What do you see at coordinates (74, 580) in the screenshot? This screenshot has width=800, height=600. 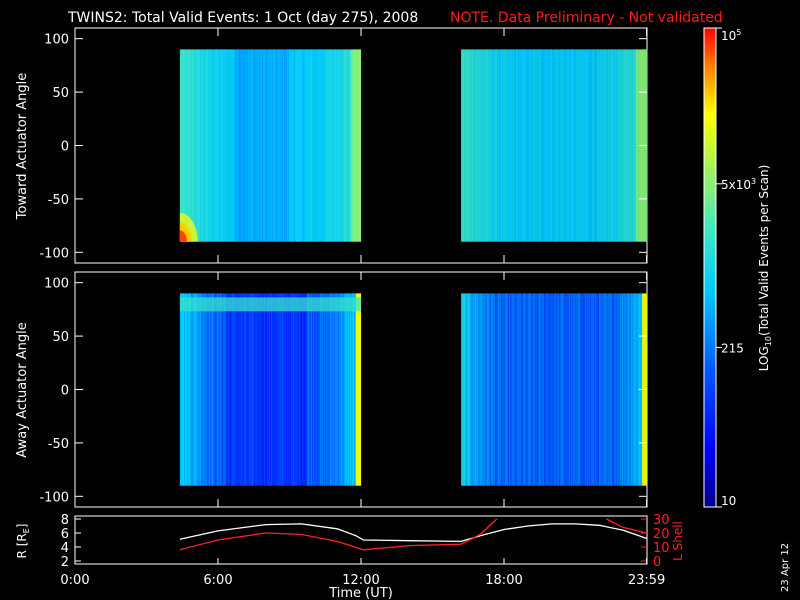 I see `xtick-label: 0:00` at bounding box center [74, 580].